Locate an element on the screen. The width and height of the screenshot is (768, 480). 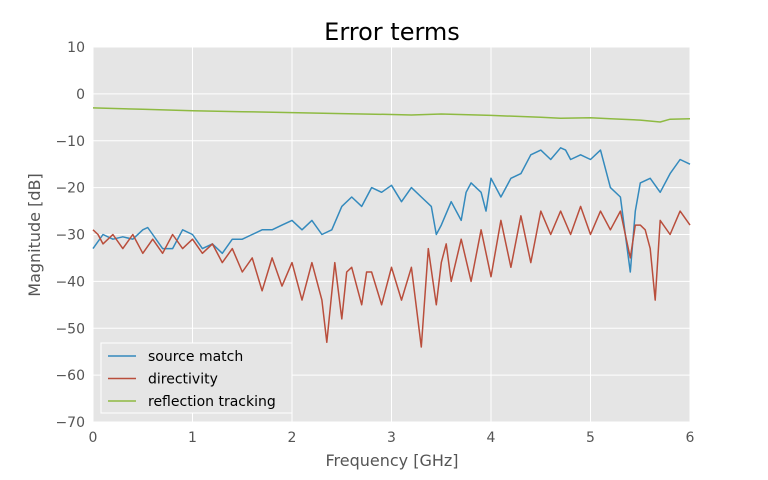
y-tick-label: −30 is located at coordinates (70, 236).